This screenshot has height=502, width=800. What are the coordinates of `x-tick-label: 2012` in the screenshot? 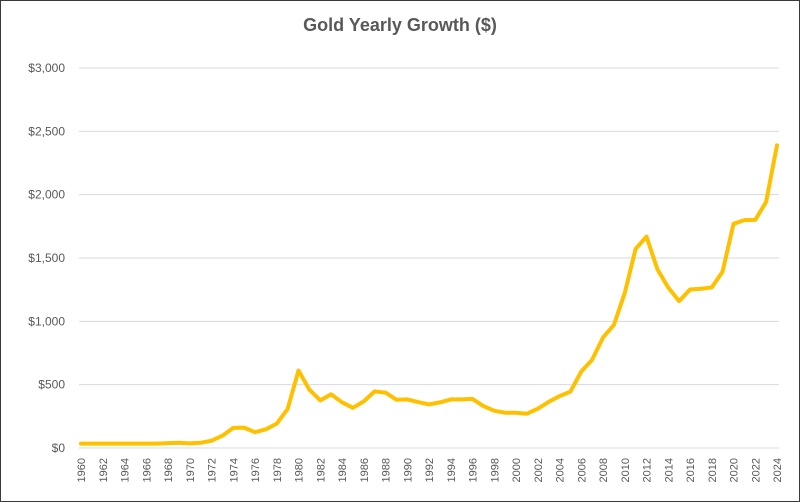 It's located at (648, 470).